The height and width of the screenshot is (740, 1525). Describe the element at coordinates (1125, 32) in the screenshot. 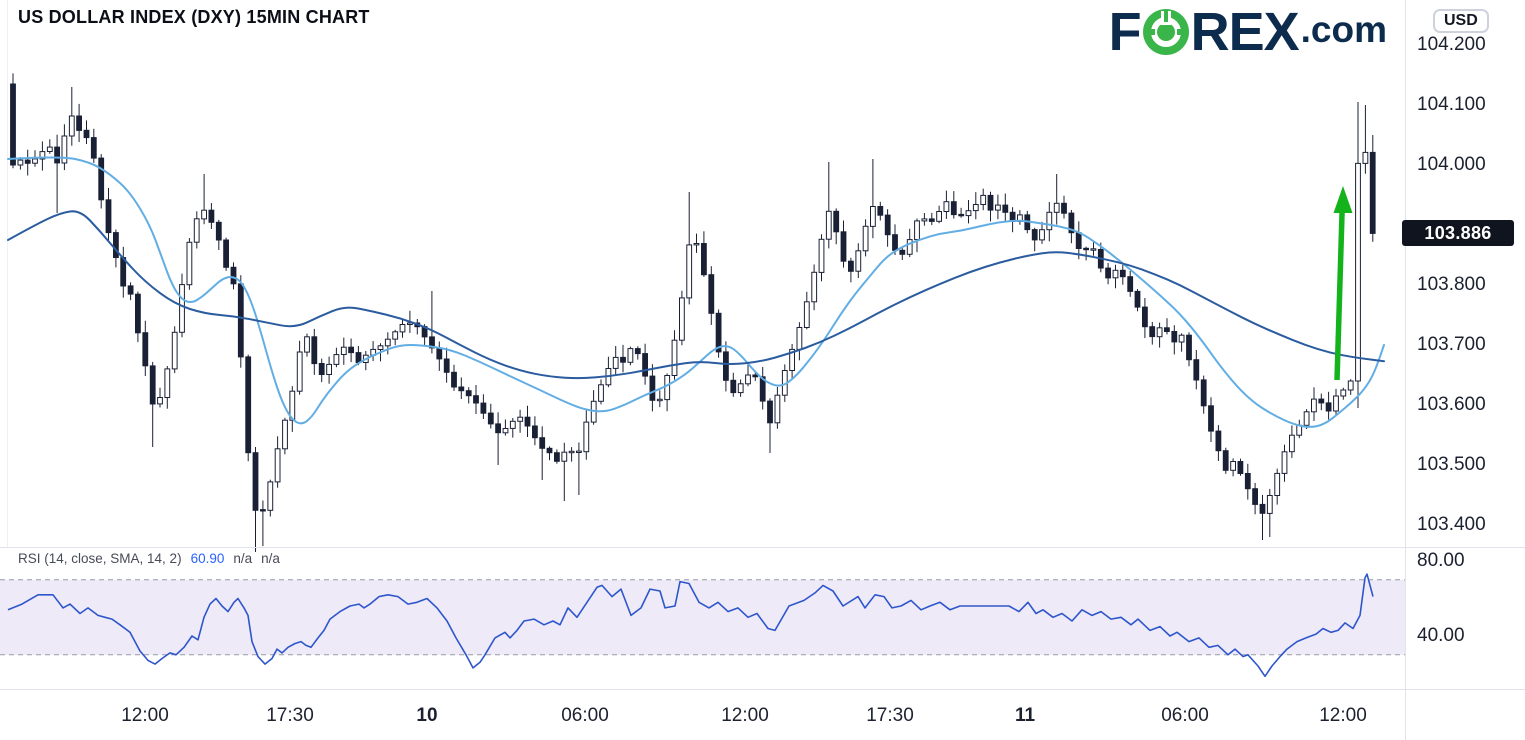

I see `logo-letter-f: F` at that location.